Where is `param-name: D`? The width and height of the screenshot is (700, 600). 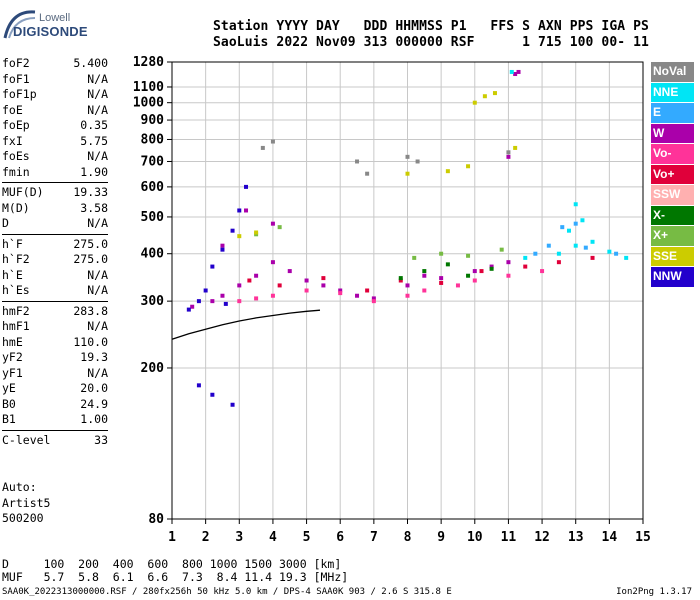 param-name: D is located at coordinates (5, 223).